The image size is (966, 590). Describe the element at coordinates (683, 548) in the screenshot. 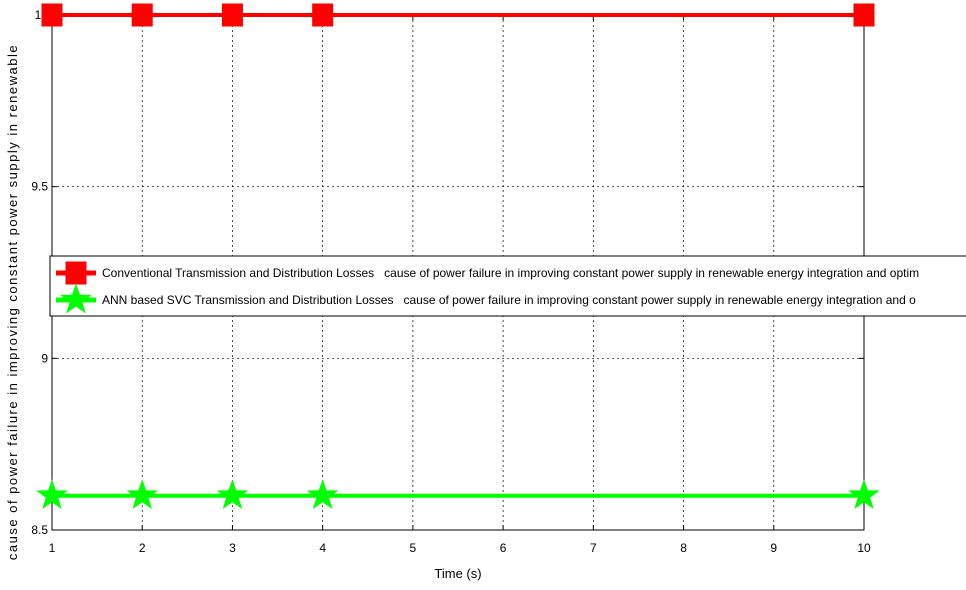

I see `x-tick-label: 8` at that location.